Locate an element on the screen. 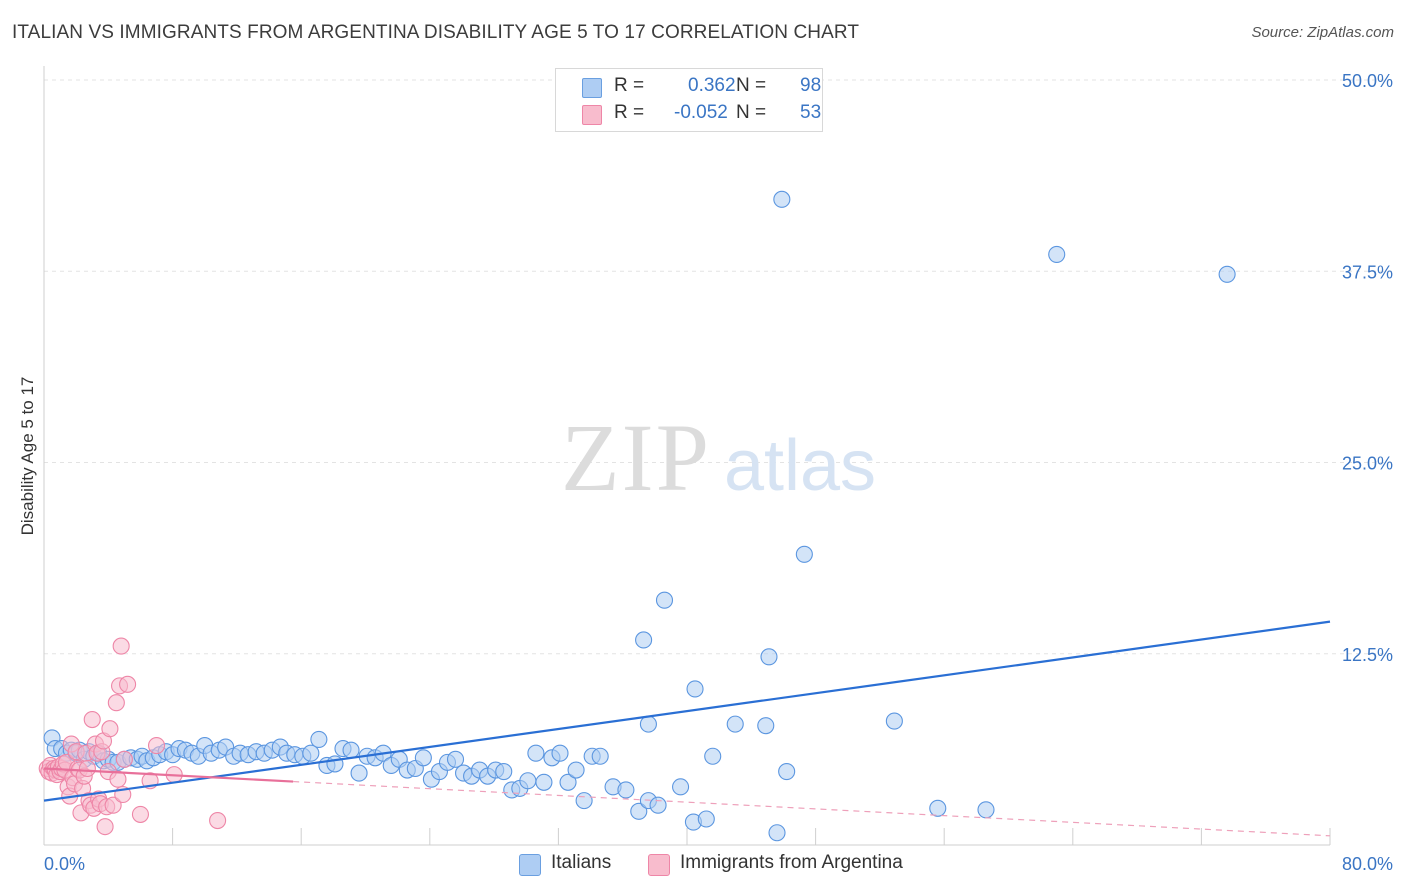 Image resolution: width=1406 pixels, height=892 pixels. y-tick-label-1: 25.0% is located at coordinates (1367, 464).